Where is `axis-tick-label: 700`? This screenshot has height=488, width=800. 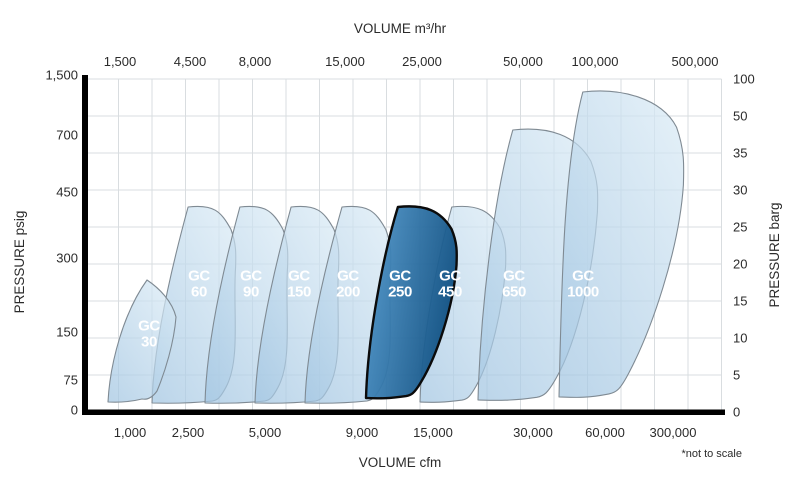 axis-tick-label: 700 is located at coordinates (67, 135).